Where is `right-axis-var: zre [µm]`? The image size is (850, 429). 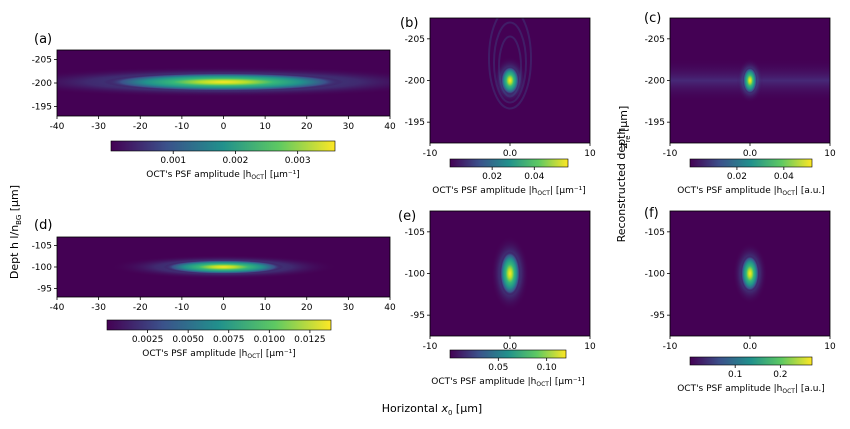
right-axis-var: zre [µm] is located at coordinates (624, 128).